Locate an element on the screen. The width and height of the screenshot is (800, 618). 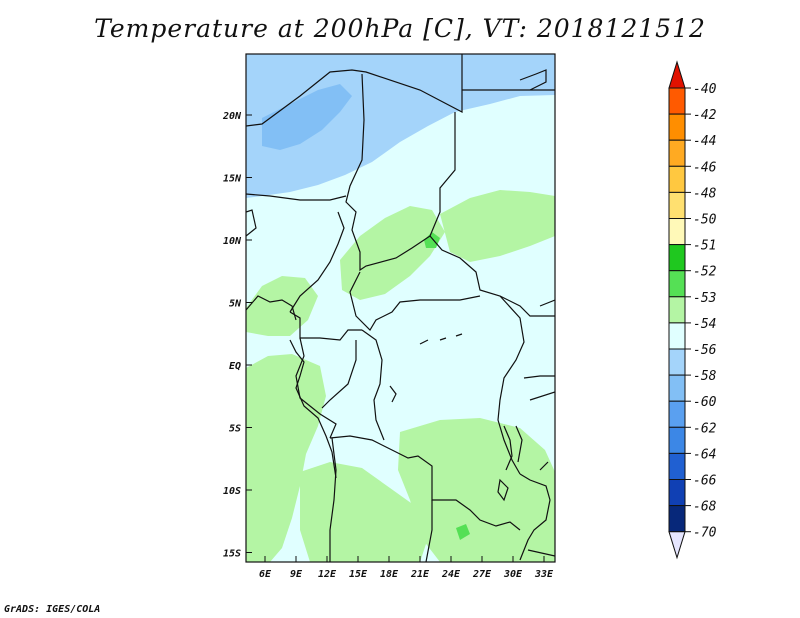
colorbar-label: -52 is located at coordinates (705, 272).